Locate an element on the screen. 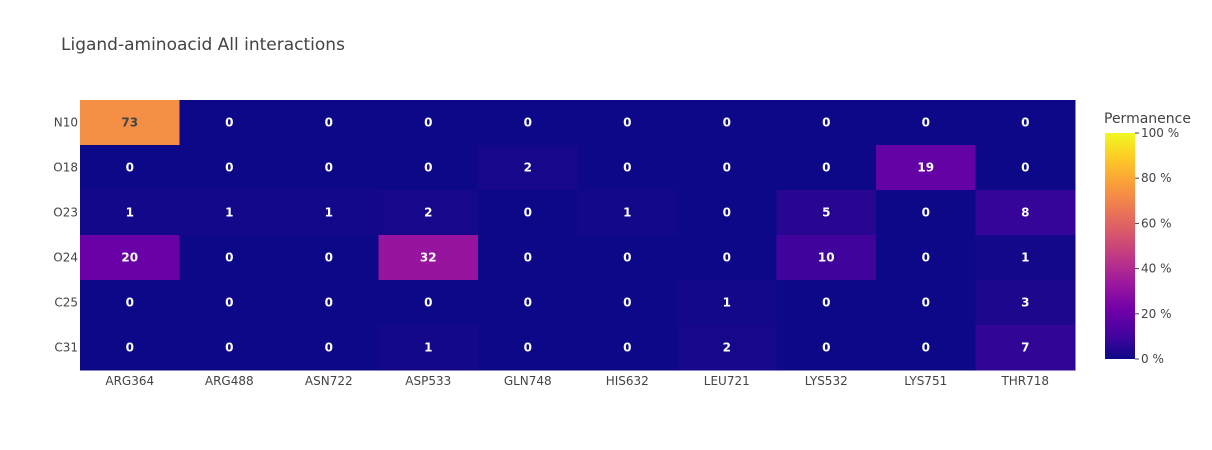 Image resolution: width=1212 pixels, height=450 pixels. colorbar-title: Permanence is located at coordinates (1147, 119).